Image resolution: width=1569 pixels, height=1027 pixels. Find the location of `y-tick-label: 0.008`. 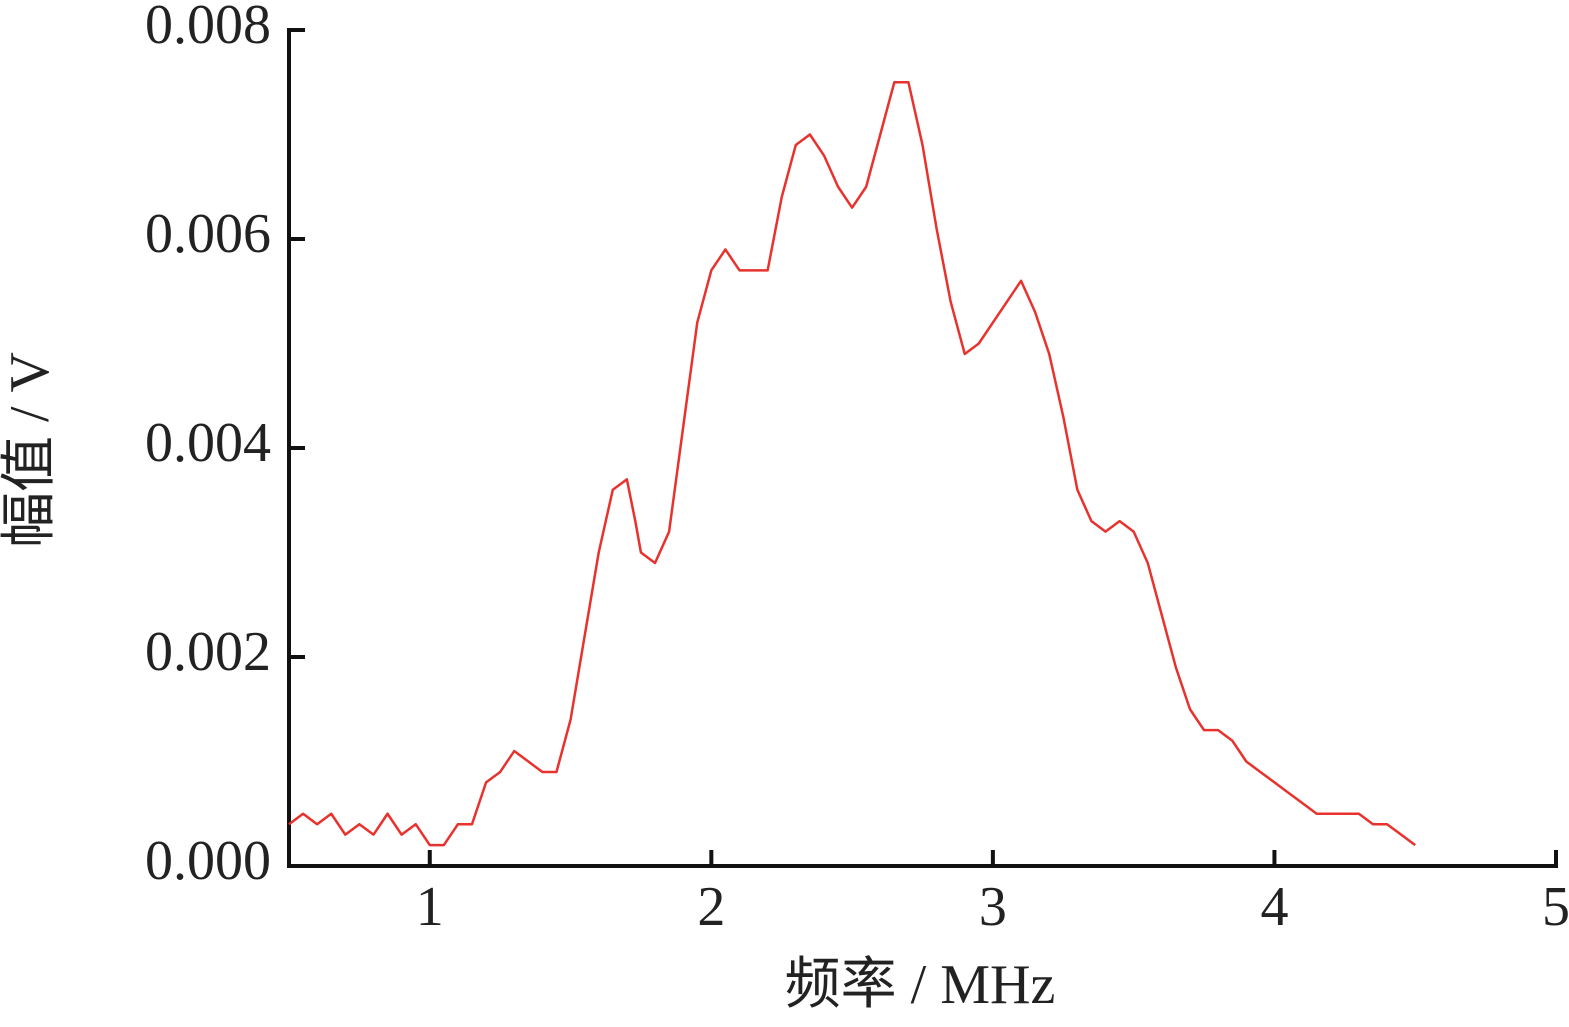

y-tick-label: 0.008 is located at coordinates (208, 28).